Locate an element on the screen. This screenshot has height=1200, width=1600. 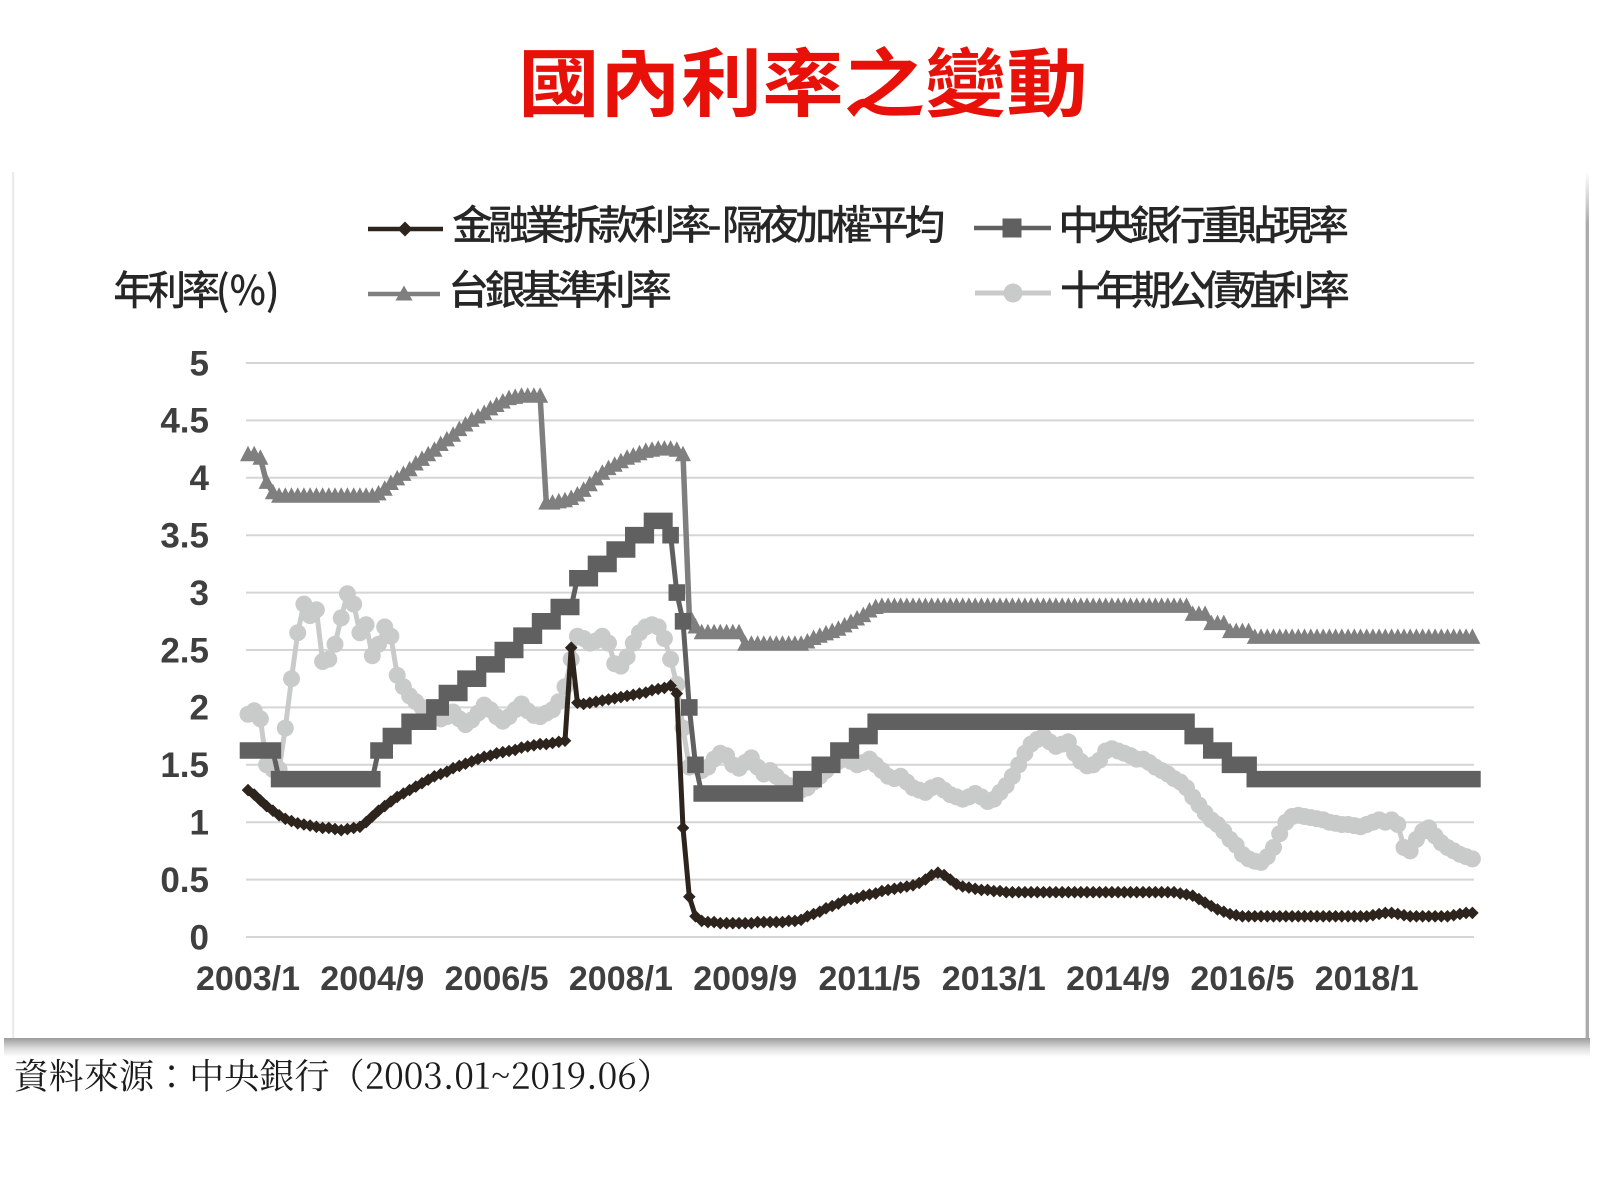
svg-text: 2008/1 is located at coordinates (621, 979).